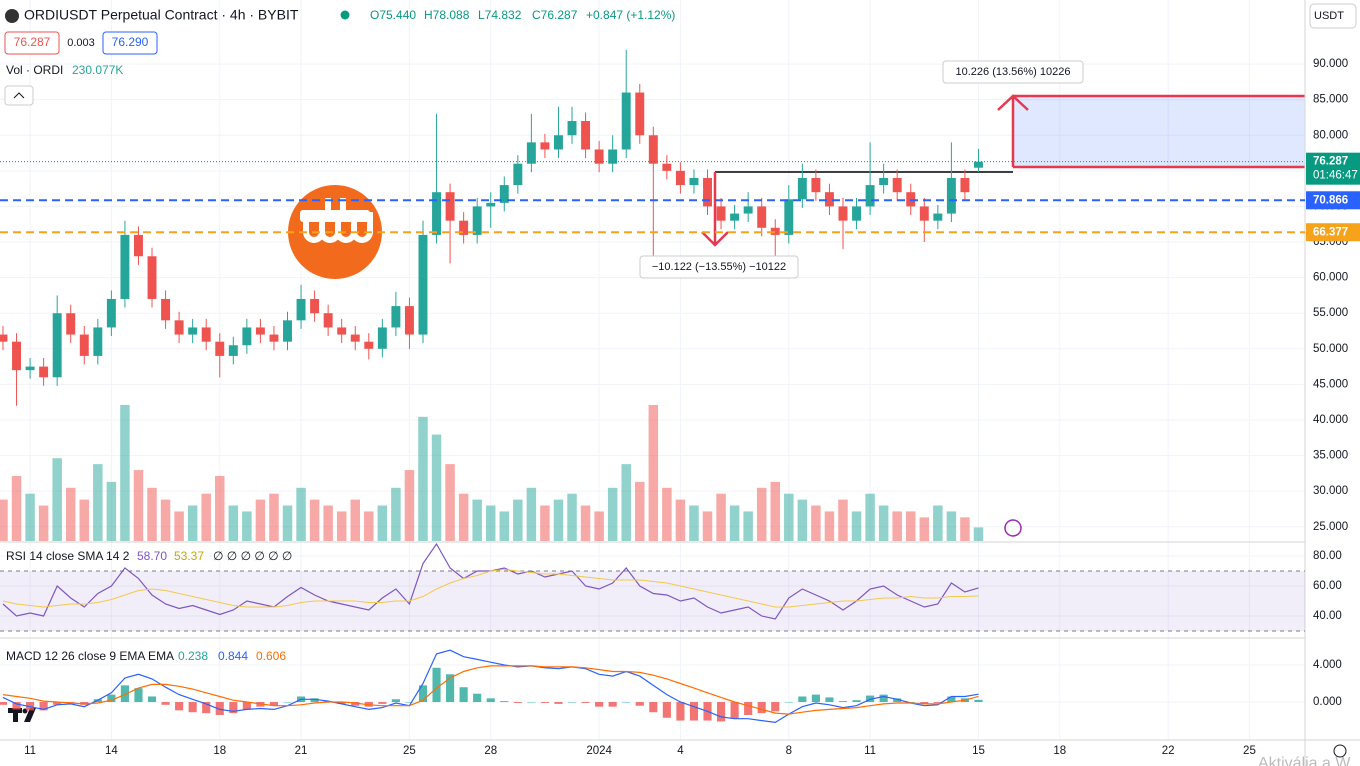 This screenshot has height=766, width=1360. What do you see at coordinates (34, 70) in the screenshot?
I see `volume-title: Vol · ORDI` at bounding box center [34, 70].